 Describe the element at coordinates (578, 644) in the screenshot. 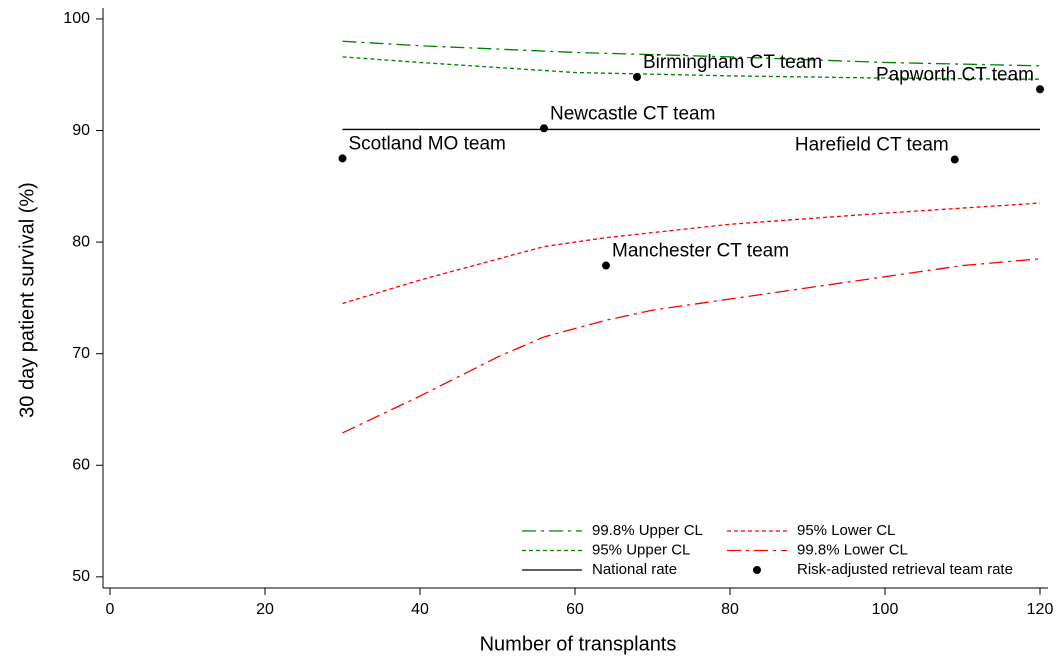

I see `x-axis-label: Number of transplants` at that location.